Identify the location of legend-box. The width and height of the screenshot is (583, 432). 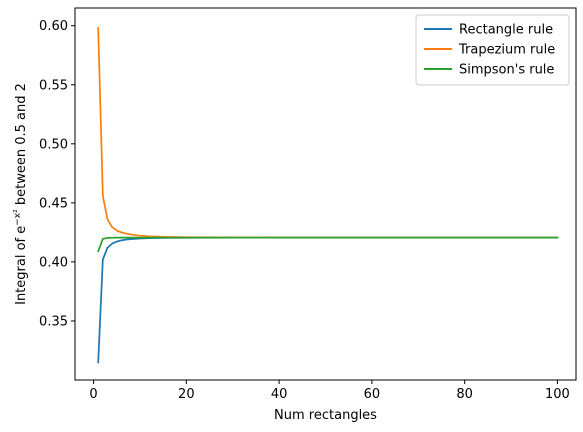
(492, 50).